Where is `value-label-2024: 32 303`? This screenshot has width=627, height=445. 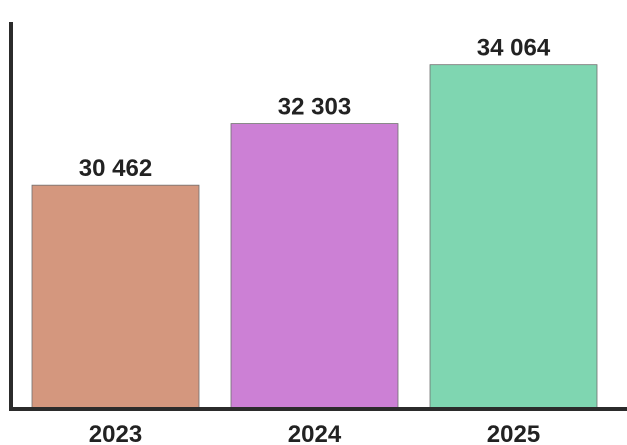
value-label-2024: 32 303 is located at coordinates (314, 107).